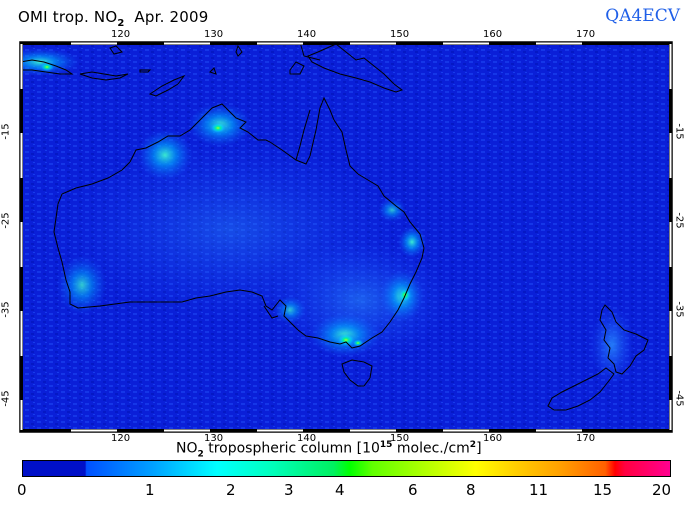 This screenshot has width=692, height=507. Describe the element at coordinates (357, 373) in the screenshot. I see `coastline-tasmania` at that location.